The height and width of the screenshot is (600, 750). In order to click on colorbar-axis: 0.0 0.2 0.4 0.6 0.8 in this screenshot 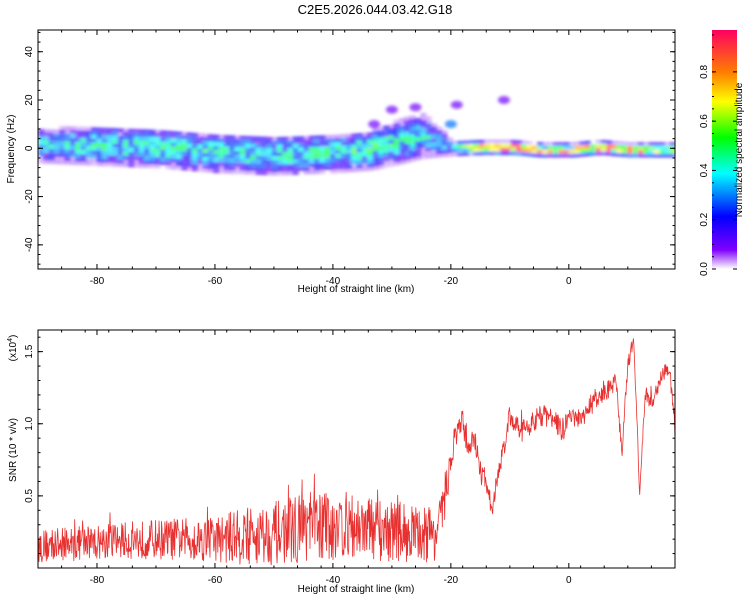, I will do `click(718, 155)`.